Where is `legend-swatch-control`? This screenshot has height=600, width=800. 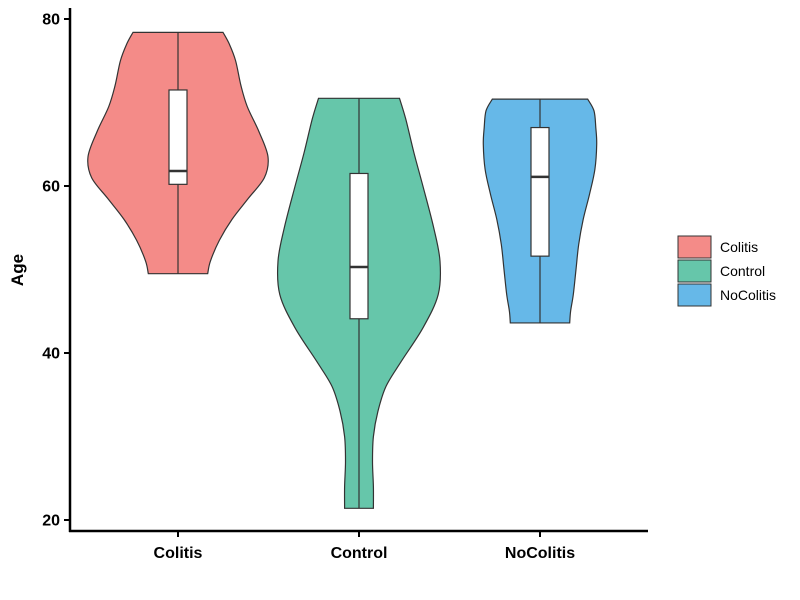
legend-swatch-control is located at coordinates (694, 271).